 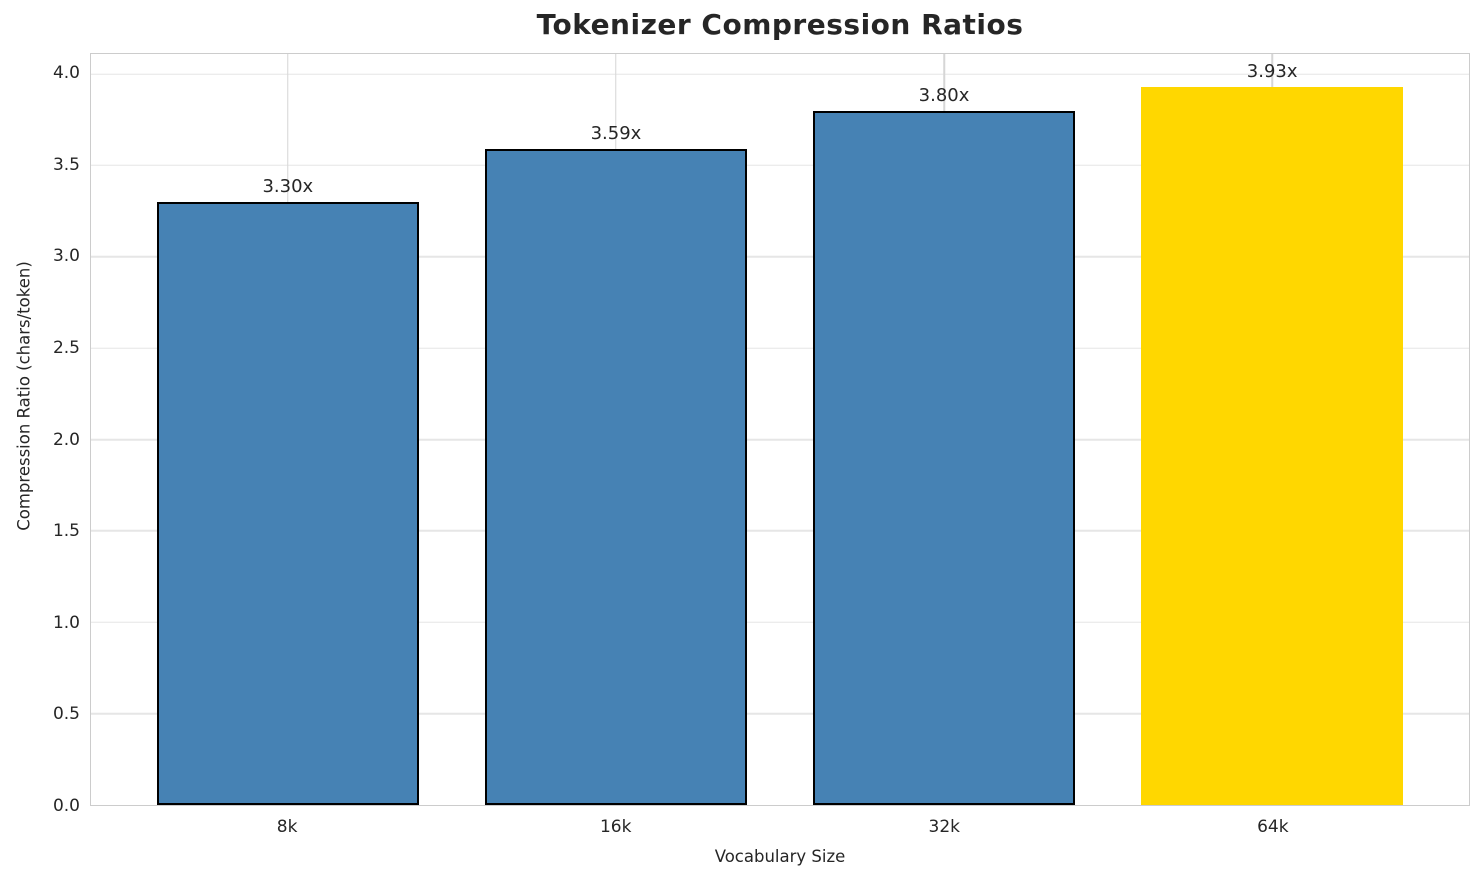 I want to click on bar-32k, so click(x=944, y=457).